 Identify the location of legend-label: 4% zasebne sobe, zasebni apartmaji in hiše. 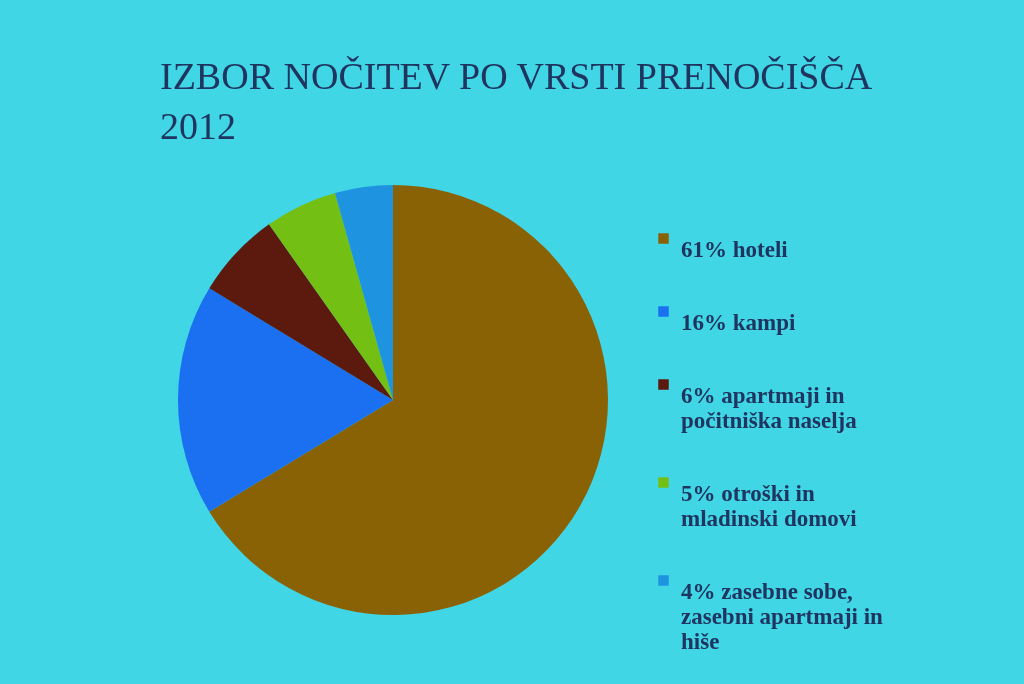
(782, 616).